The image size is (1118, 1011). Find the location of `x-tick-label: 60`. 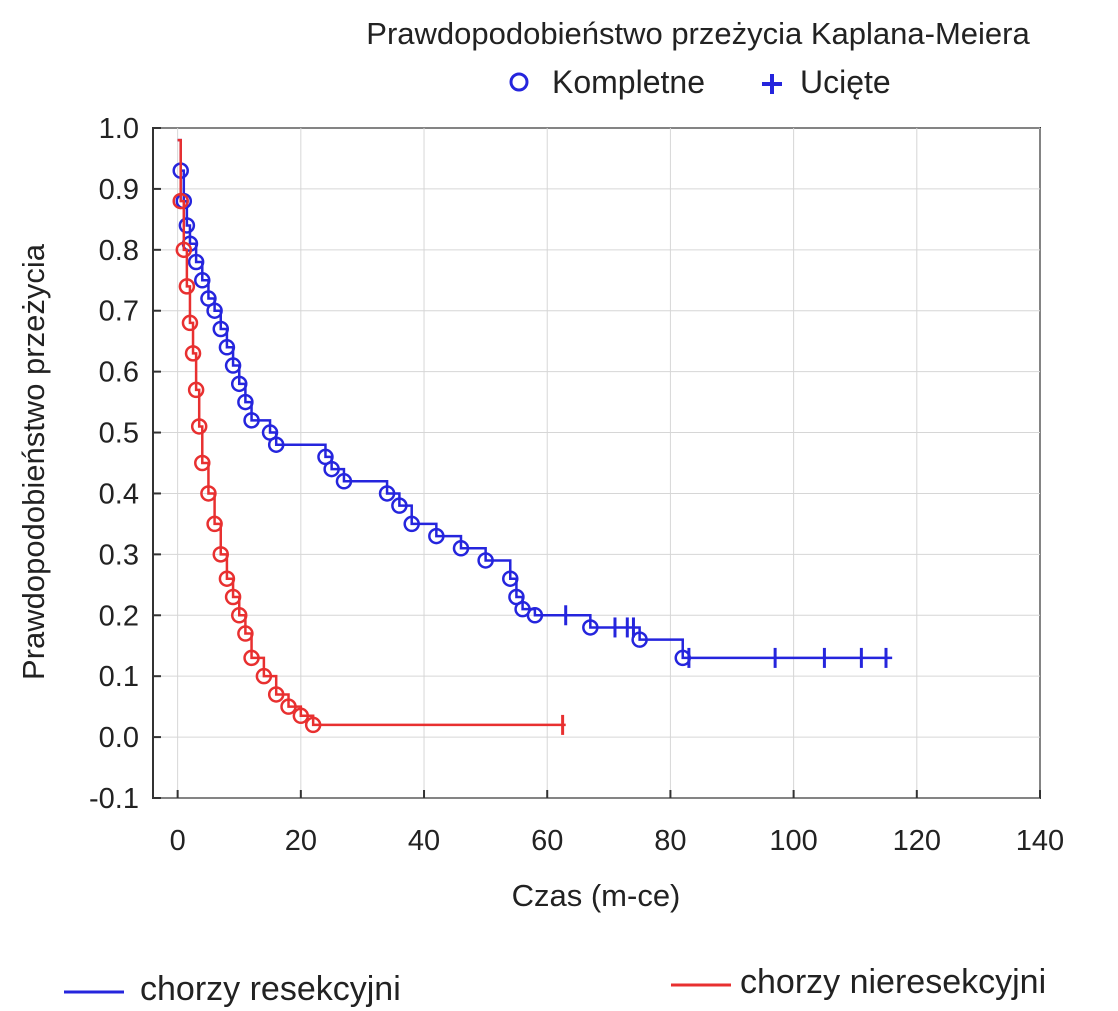

x-tick-label: 60 is located at coordinates (547, 841).